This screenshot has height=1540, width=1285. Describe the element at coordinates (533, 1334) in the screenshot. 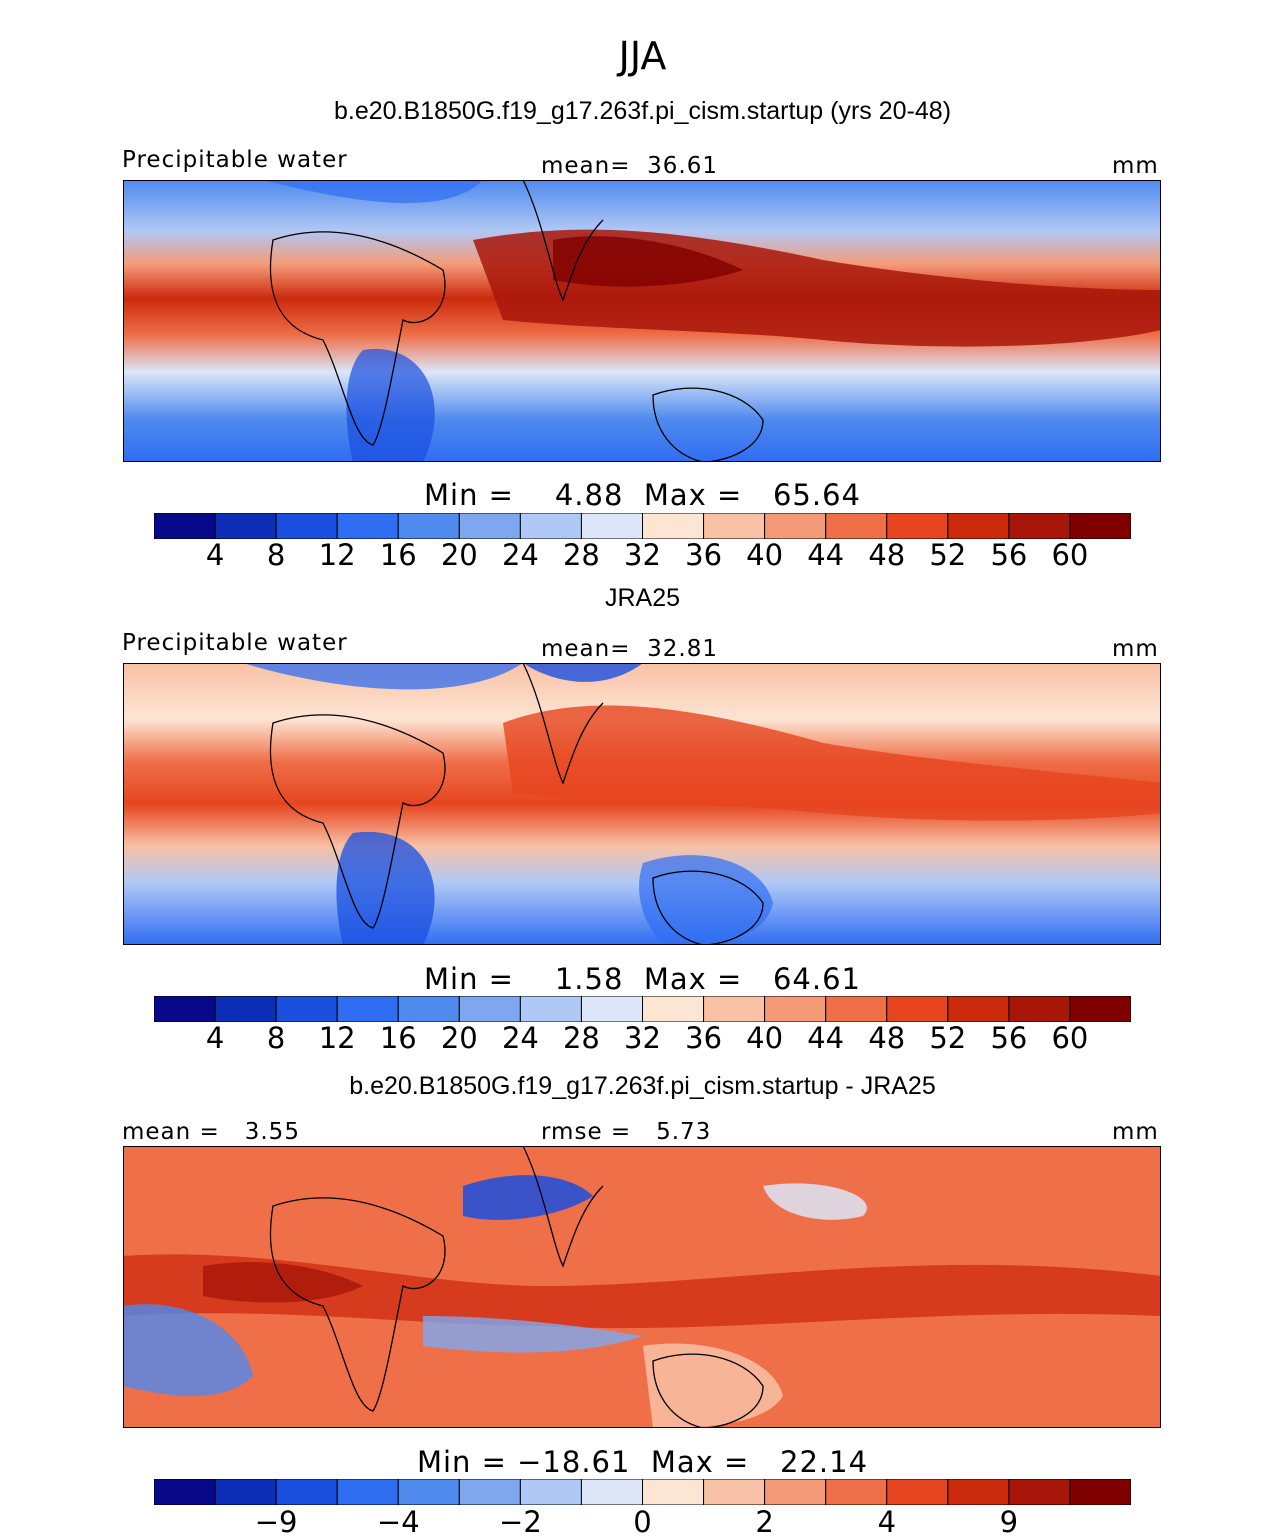

I see `panel-3-negative-indian` at that location.